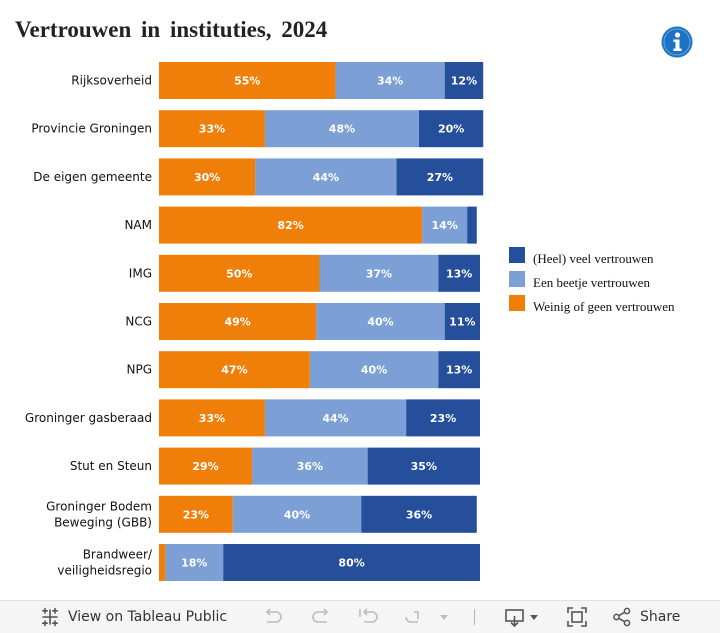  I want to click on revert-icon, so click(368, 615).